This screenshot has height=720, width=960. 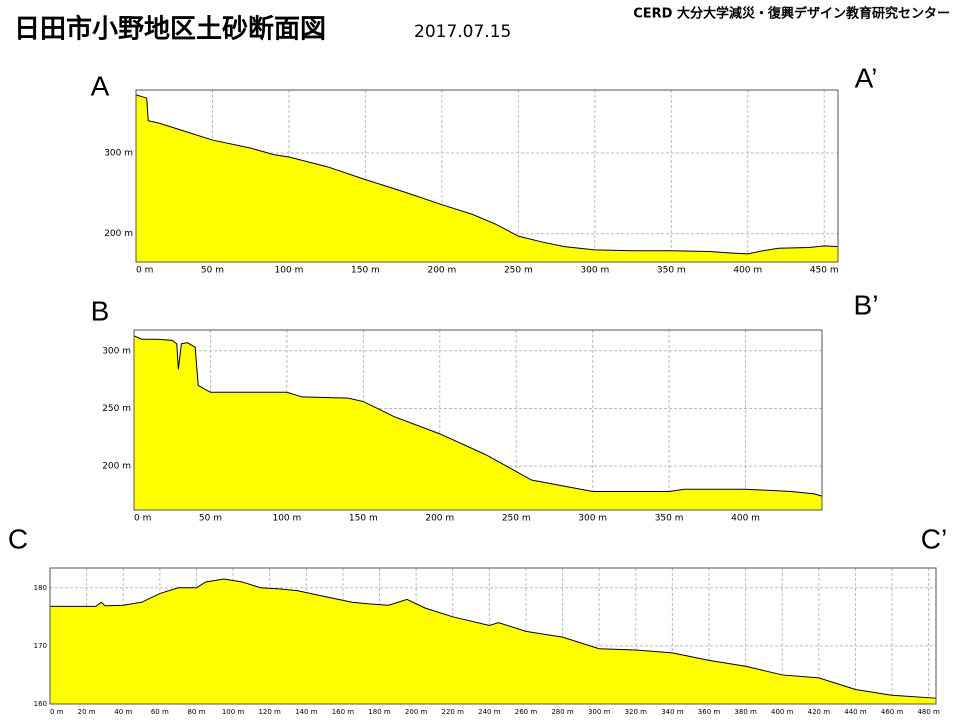 I want to click on section-end-label: B’, so click(x=866, y=304).